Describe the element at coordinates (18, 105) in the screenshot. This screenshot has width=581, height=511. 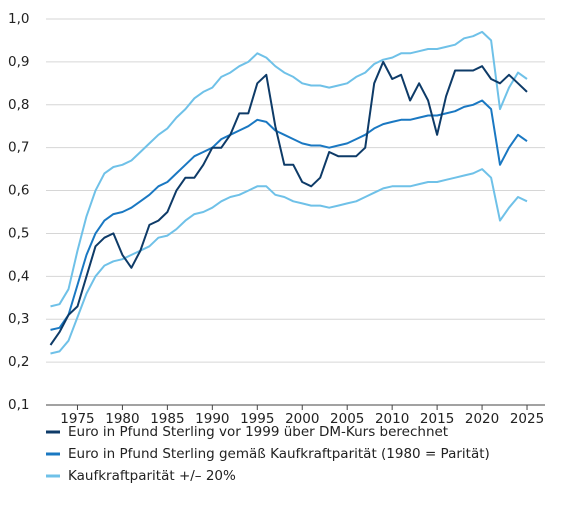
I see `y-tick-label: 0,8` at that location.